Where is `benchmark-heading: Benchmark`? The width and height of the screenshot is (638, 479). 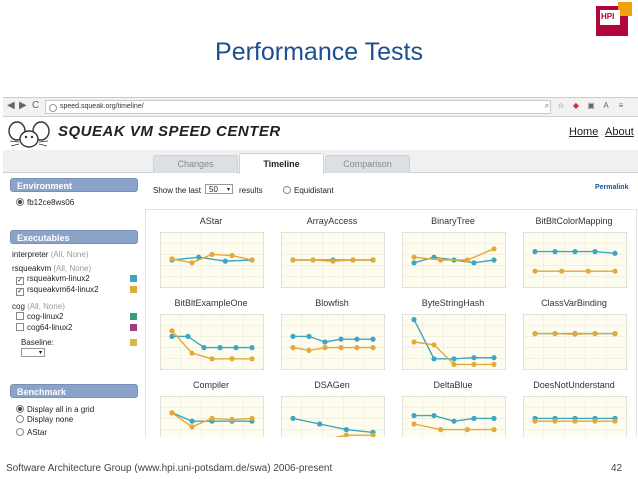 benchmark-heading: Benchmark is located at coordinates (74, 391).